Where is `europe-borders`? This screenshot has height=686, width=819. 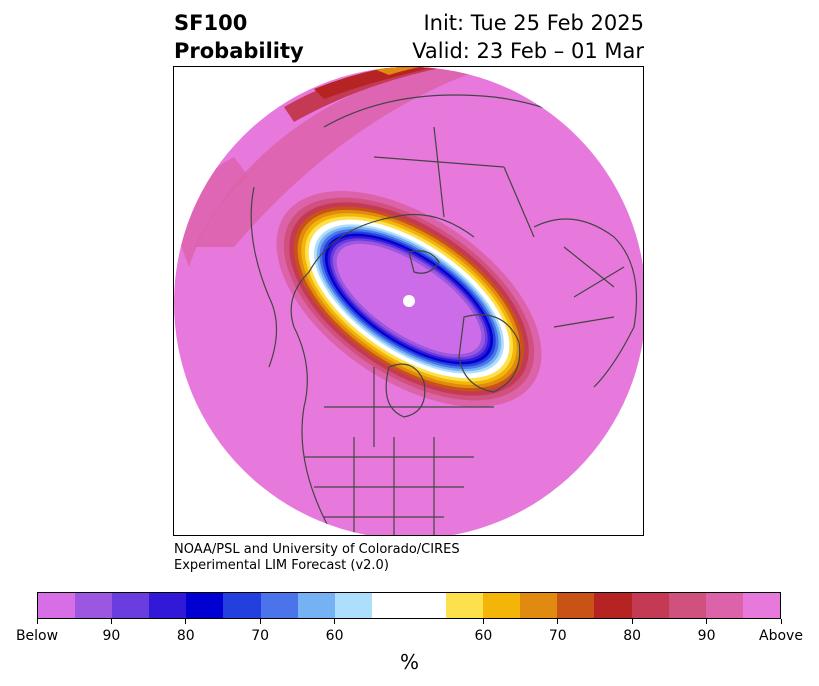 europe-borders is located at coordinates (589, 287).